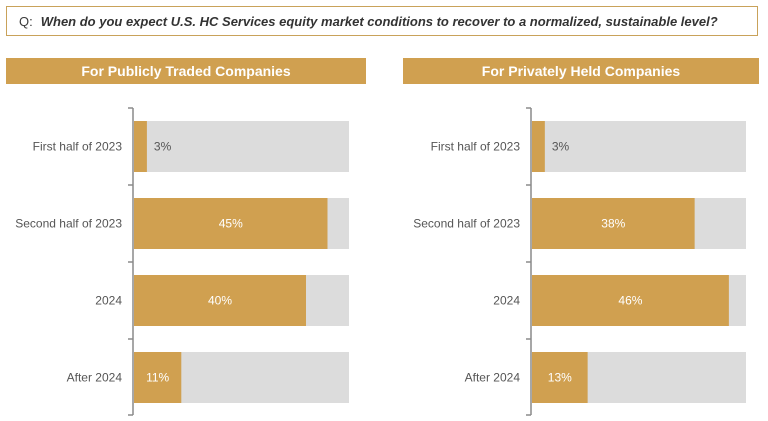 This screenshot has height=421, width=768. I want to click on value-label-private-0: 3%, so click(561, 147).